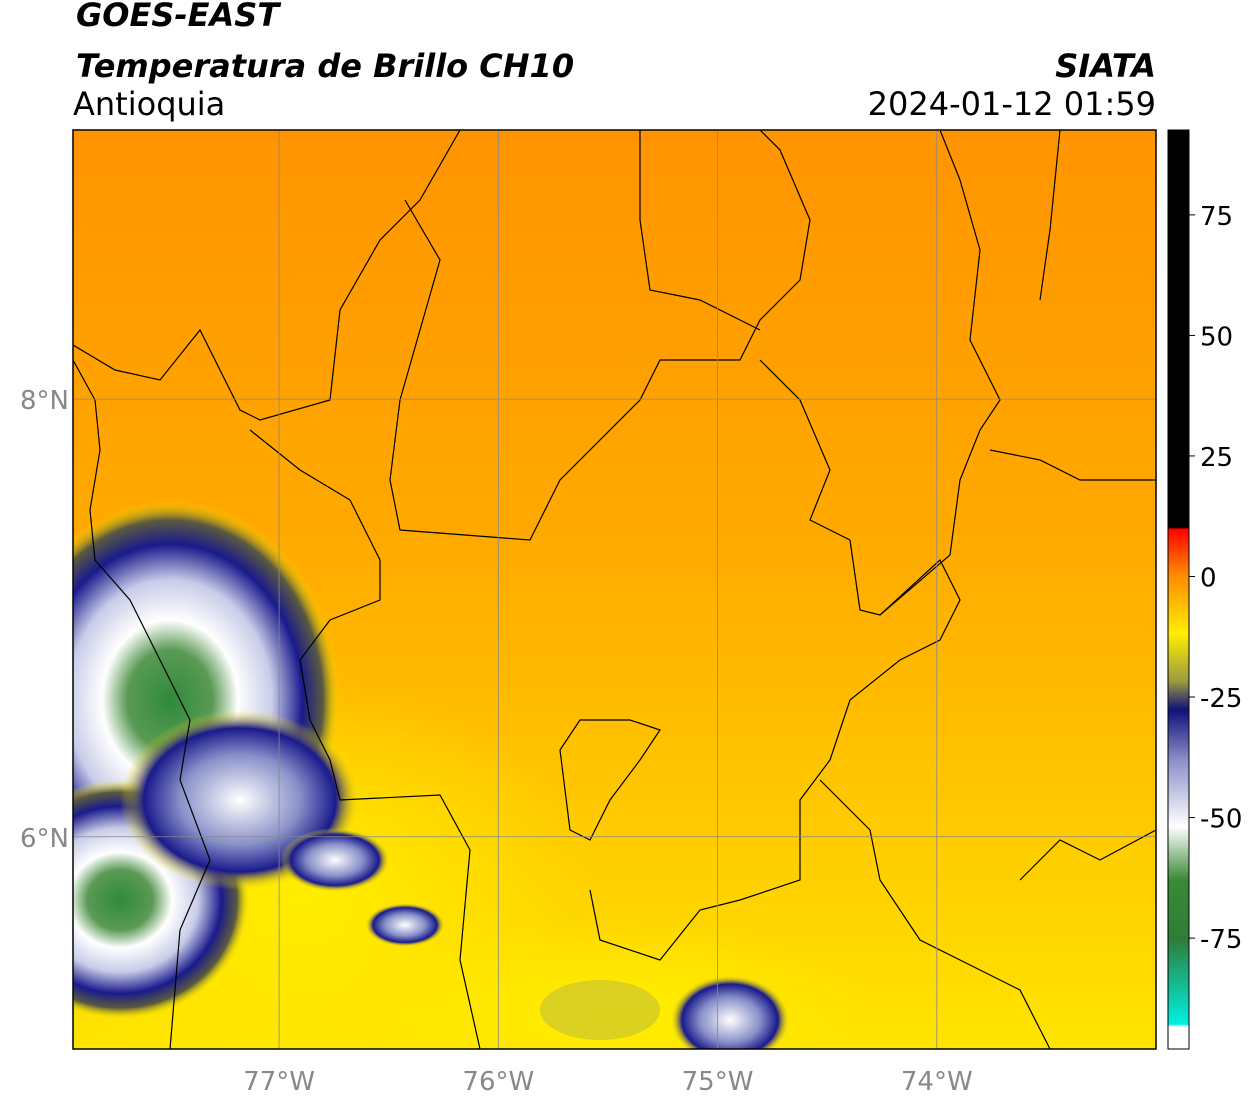  Describe the element at coordinates (1221, 940) in the screenshot. I see `colorbar-tick-label: -75` at that location.